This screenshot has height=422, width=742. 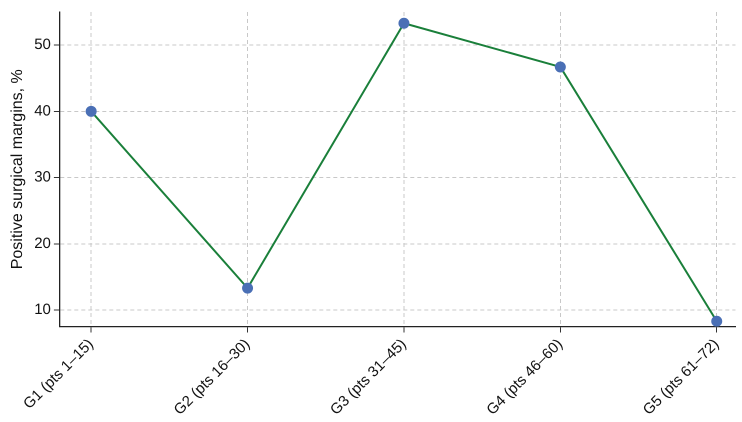 I want to click on y-tick-label: 50, so click(x=42, y=45).